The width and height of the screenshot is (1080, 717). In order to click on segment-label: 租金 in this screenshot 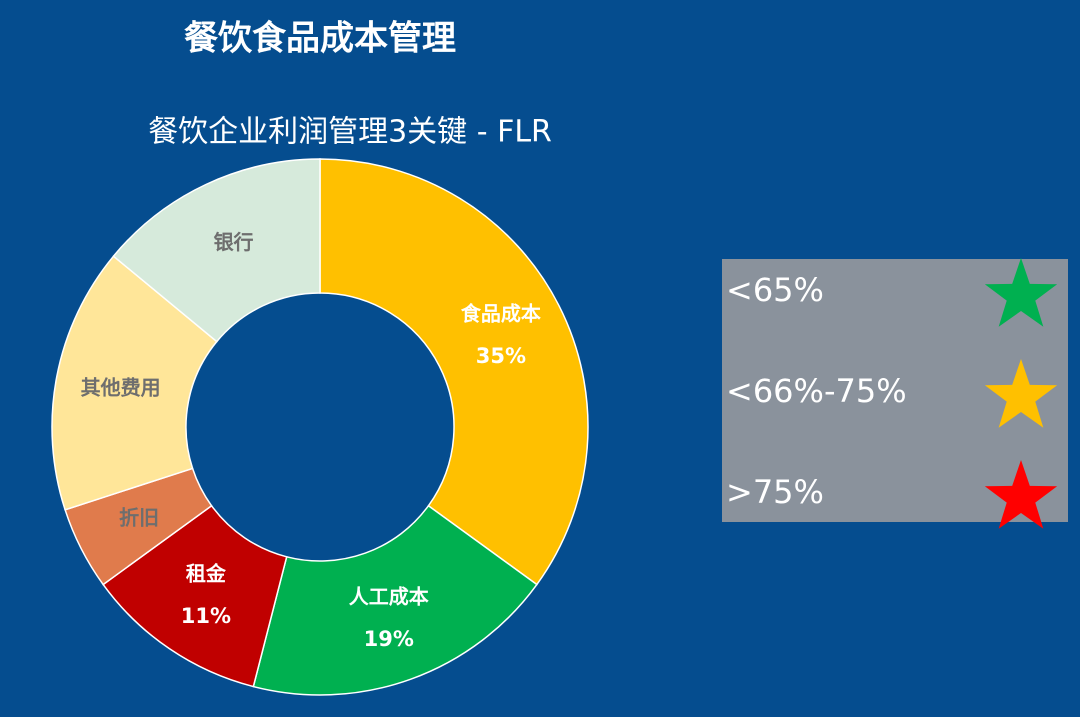, I will do `click(206, 573)`.